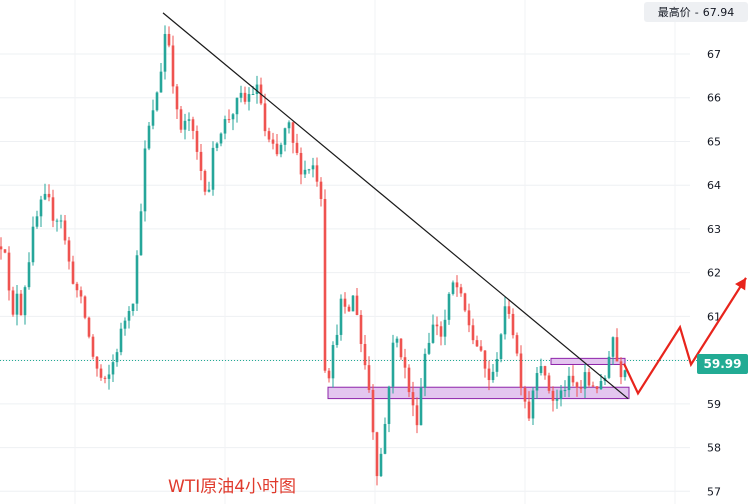  I want to click on price-axis: 5758596061626364656667, so click(714, 273).